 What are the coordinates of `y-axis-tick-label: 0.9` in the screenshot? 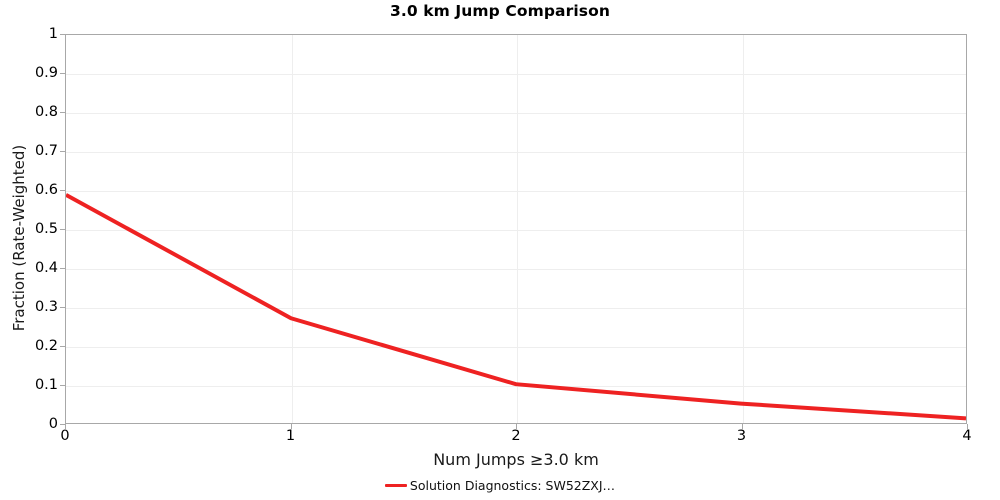 It's located at (46, 73).